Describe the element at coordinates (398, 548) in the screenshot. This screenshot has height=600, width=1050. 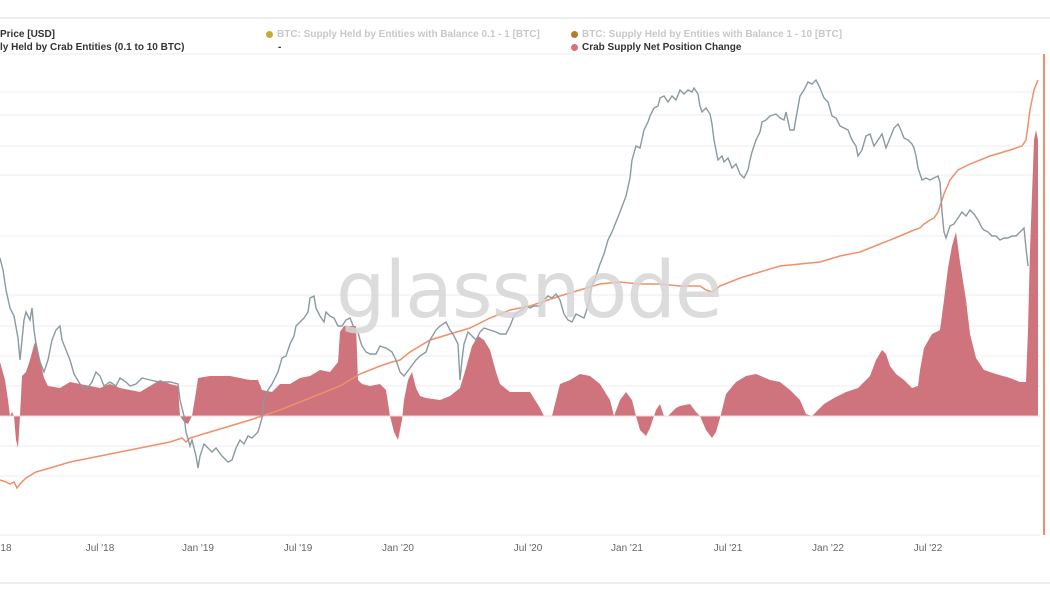
I see `x-tick-label: Jan '20` at that location.